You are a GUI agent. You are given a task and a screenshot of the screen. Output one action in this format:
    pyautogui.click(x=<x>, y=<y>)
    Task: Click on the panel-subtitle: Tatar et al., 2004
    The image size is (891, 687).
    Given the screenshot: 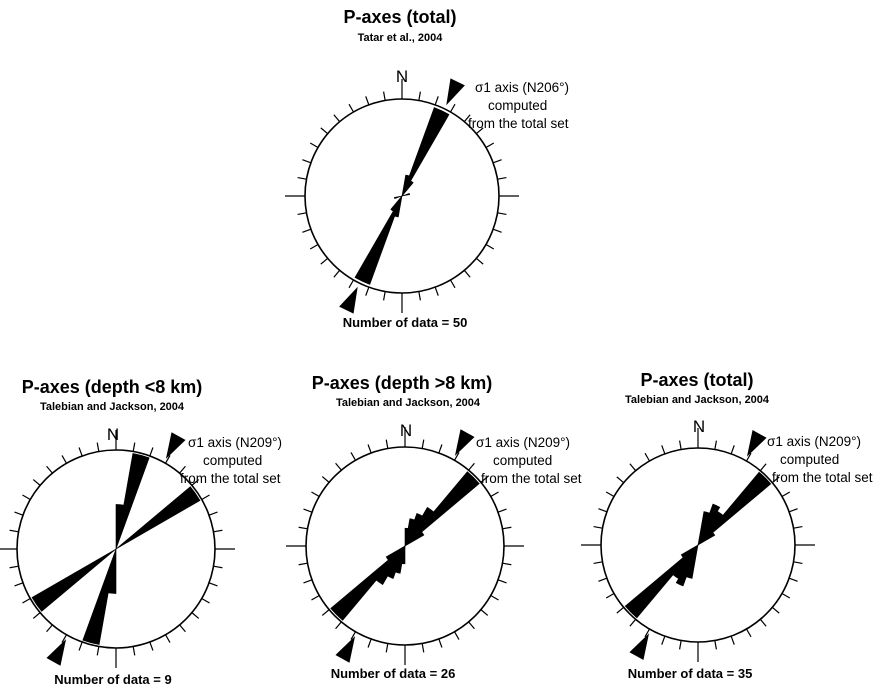 What is the action you would take?
    pyautogui.click(x=401, y=38)
    